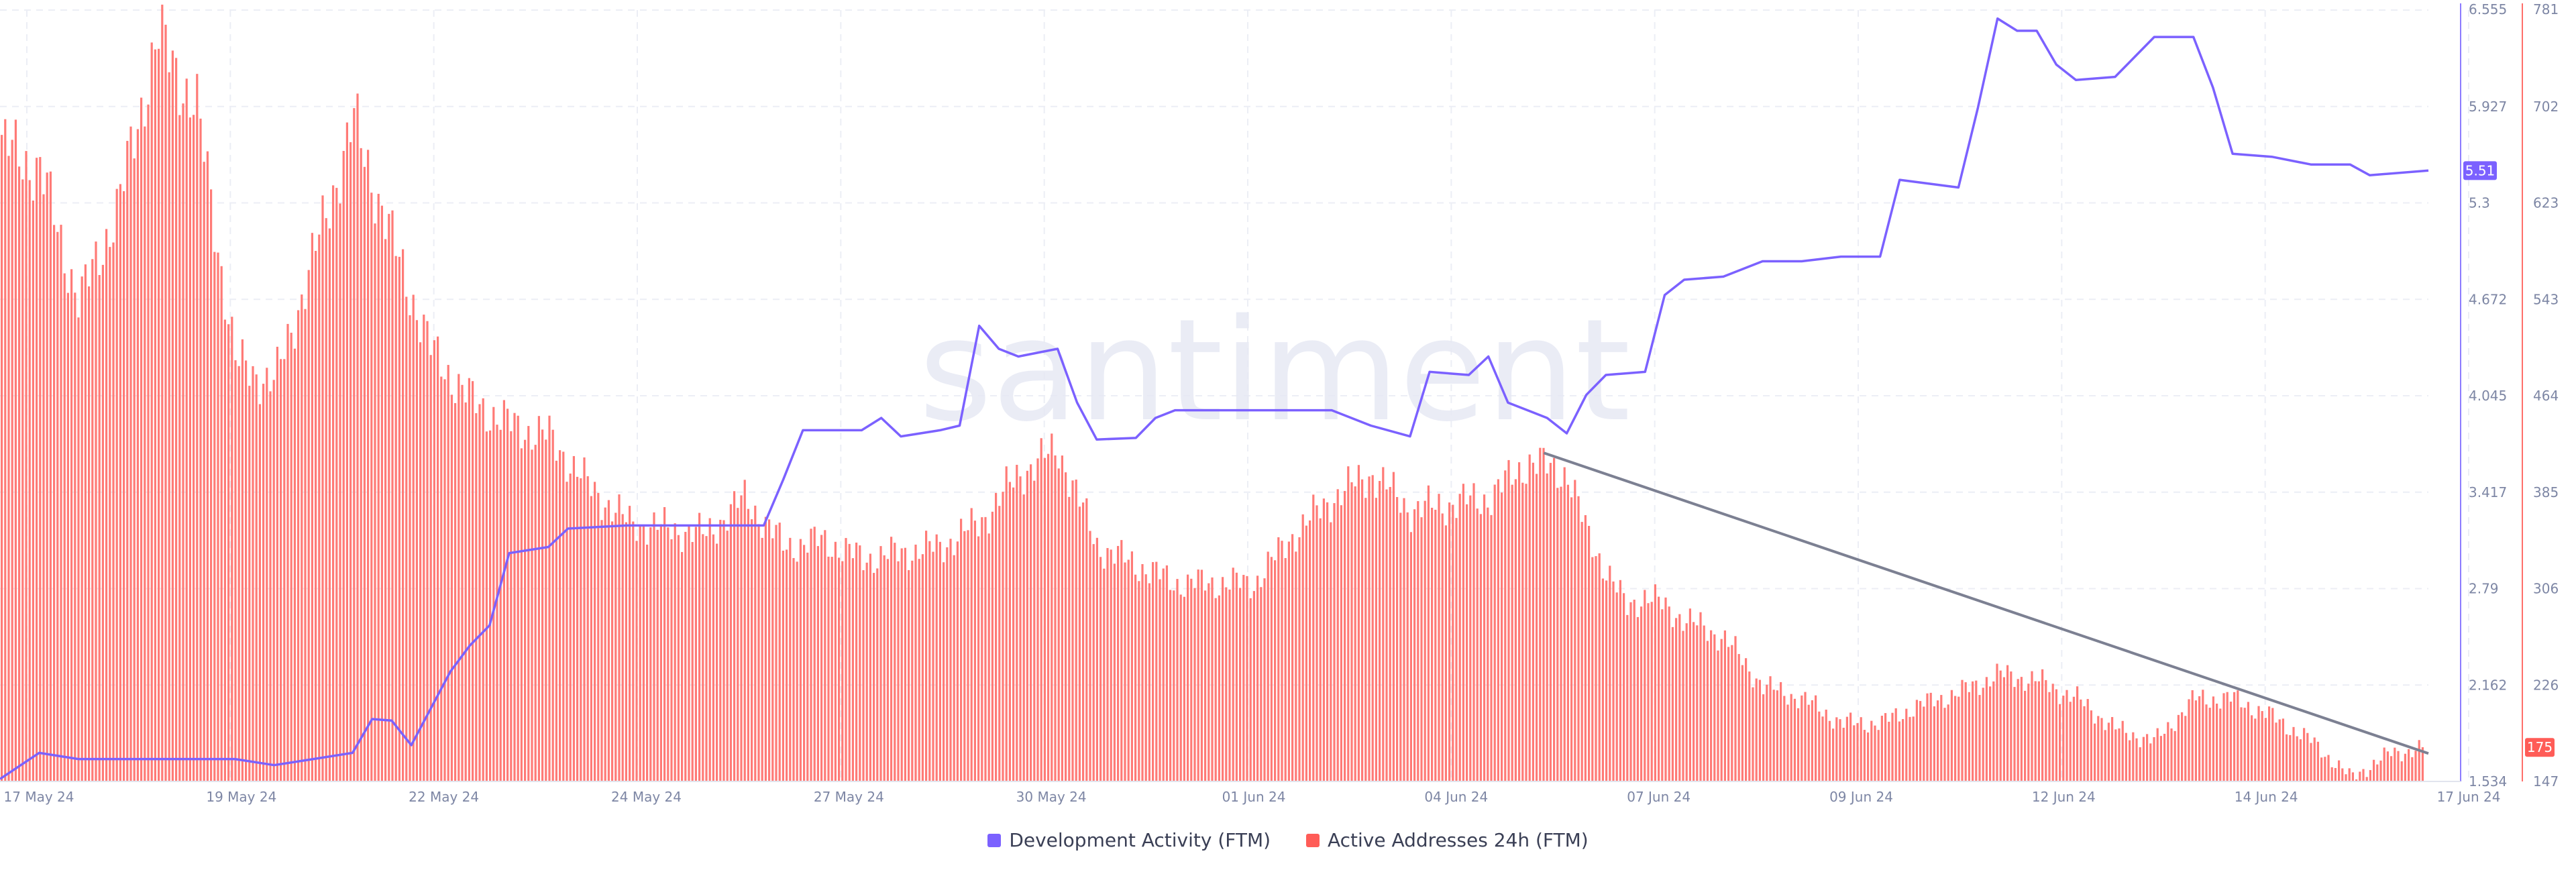 The height and width of the screenshot is (872, 2576). What do you see at coordinates (2546, 589) in the screenshot?
I see `right-tick-label: 306` at bounding box center [2546, 589].